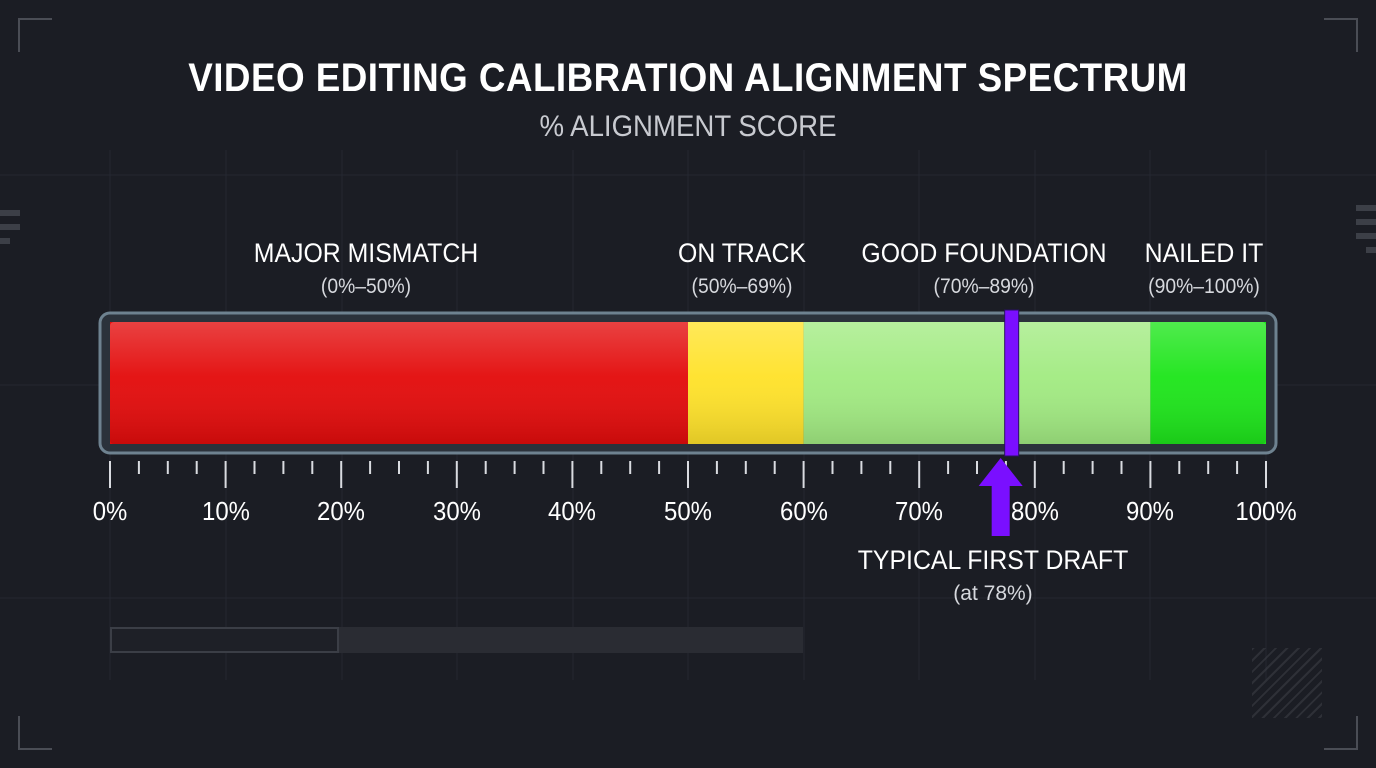 The width and height of the screenshot is (1376, 768). I want to click on footer-progress-fill, so click(224, 640).